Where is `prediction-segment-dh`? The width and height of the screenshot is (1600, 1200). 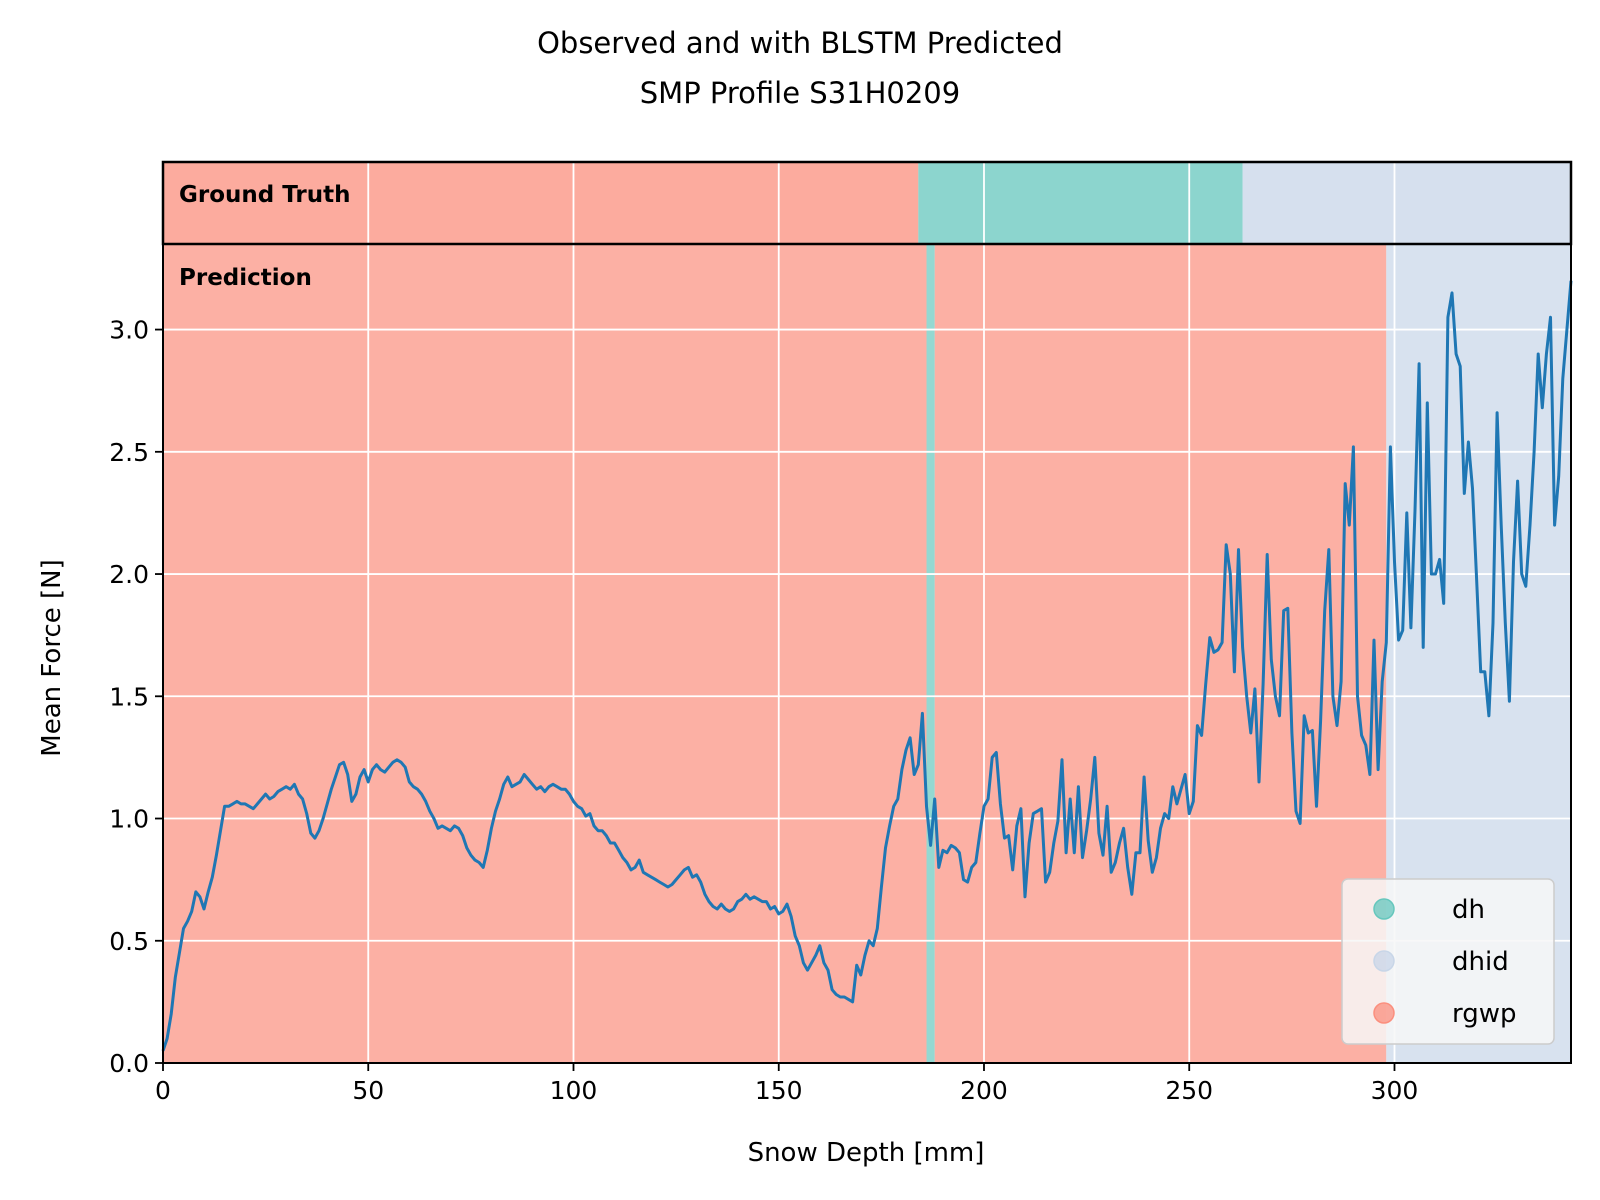
prediction-segment-dh is located at coordinates (930, 653).